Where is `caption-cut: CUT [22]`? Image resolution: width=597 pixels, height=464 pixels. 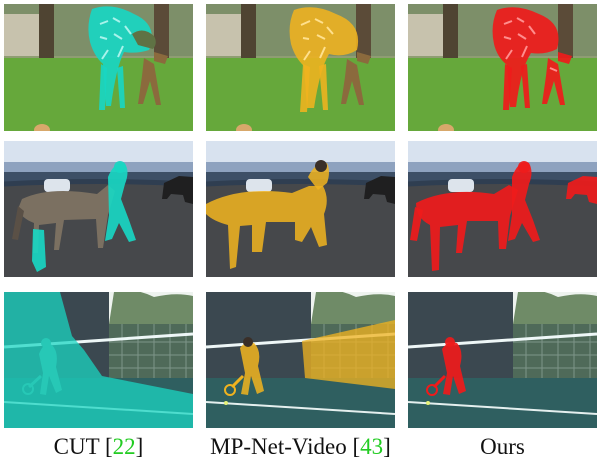
caption-cut: CUT [22] is located at coordinates (98, 447).